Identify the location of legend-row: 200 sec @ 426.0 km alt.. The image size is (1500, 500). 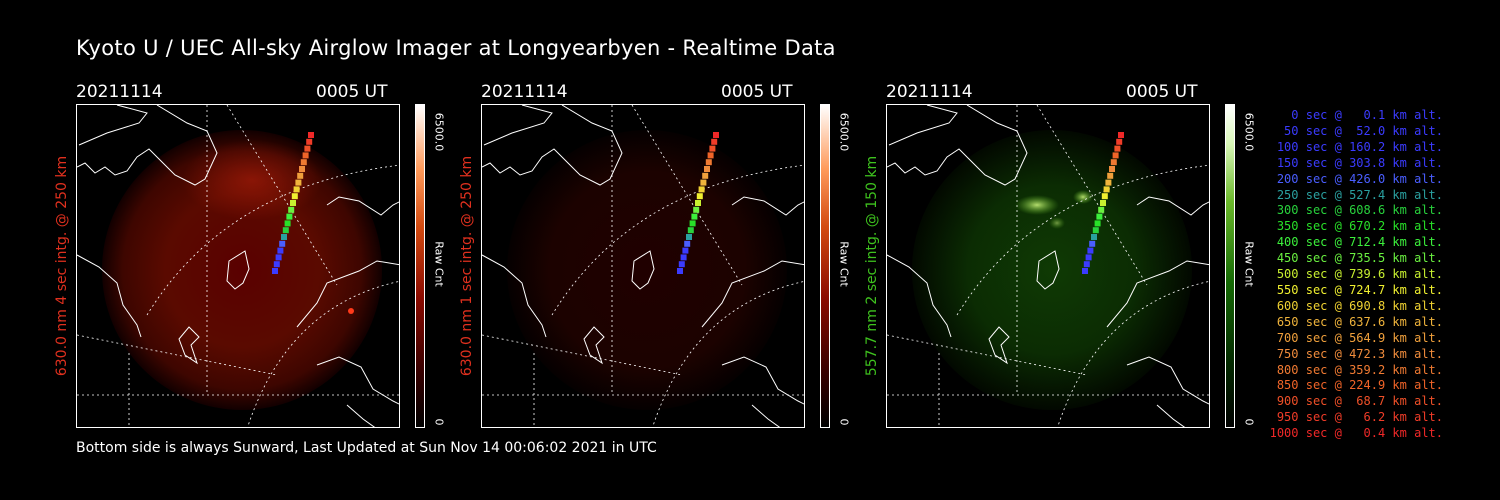
(1359, 178).